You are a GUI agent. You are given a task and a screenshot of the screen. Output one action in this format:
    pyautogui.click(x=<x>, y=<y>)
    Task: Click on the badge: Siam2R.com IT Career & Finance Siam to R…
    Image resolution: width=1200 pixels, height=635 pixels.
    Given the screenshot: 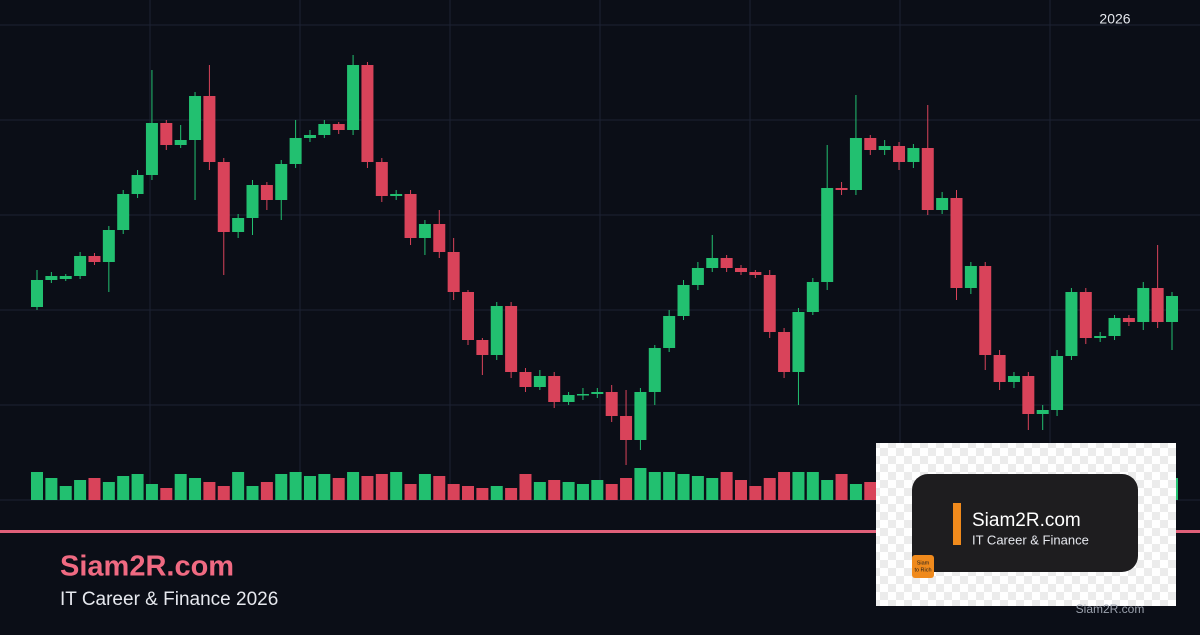 What is the action you would take?
    pyautogui.click(x=1026, y=524)
    